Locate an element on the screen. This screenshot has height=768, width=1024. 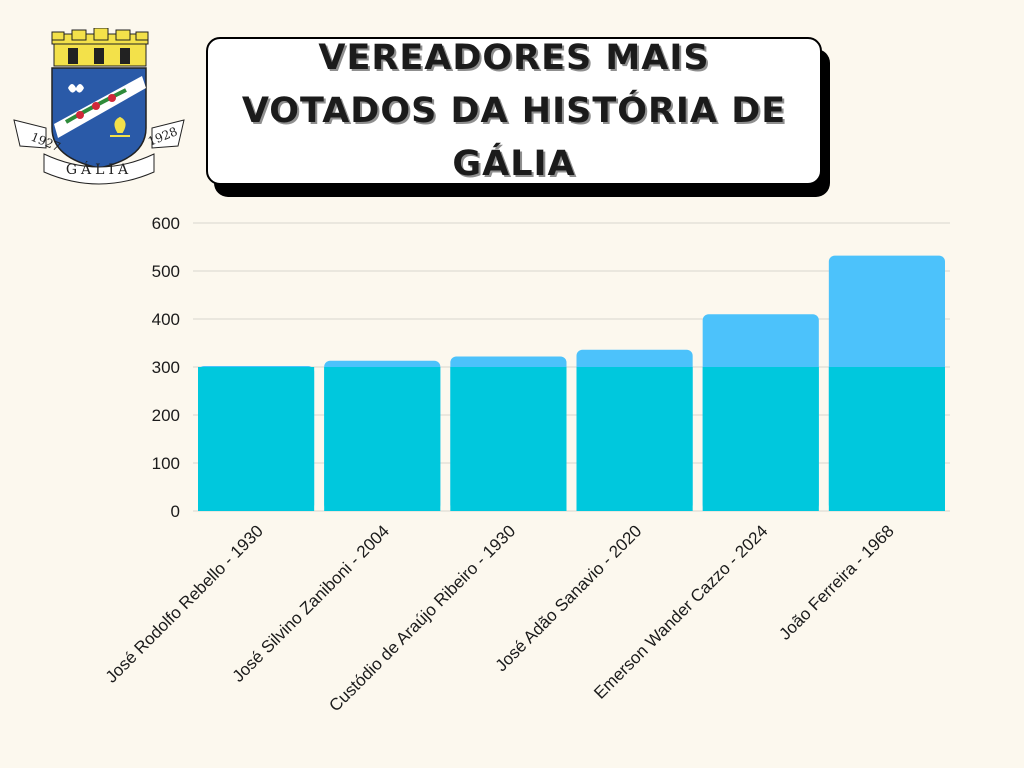
y-tick-label: 500 is located at coordinates (166, 271).